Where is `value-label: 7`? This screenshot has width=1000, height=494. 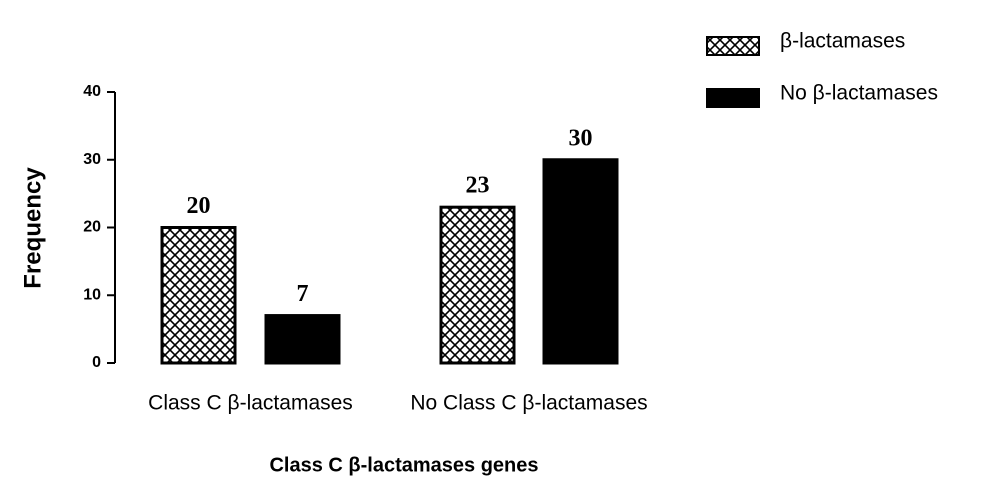 value-label: 7 is located at coordinates (303, 294).